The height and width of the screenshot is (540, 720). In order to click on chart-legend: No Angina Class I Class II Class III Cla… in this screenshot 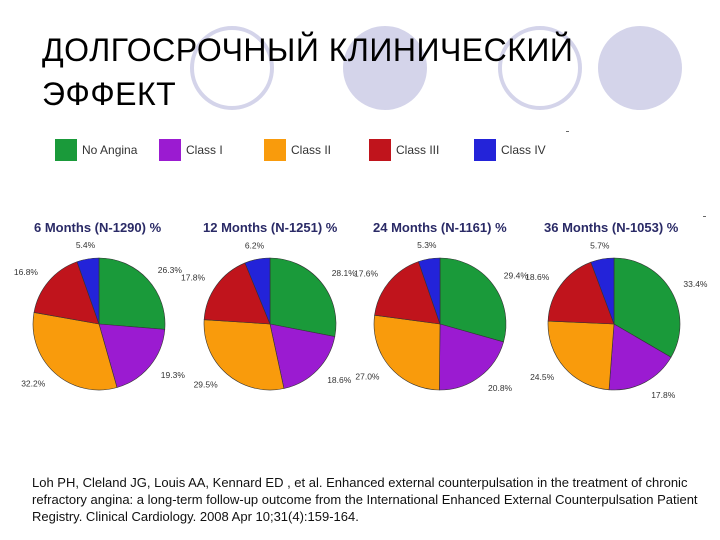, I will do `click(325, 151)`.